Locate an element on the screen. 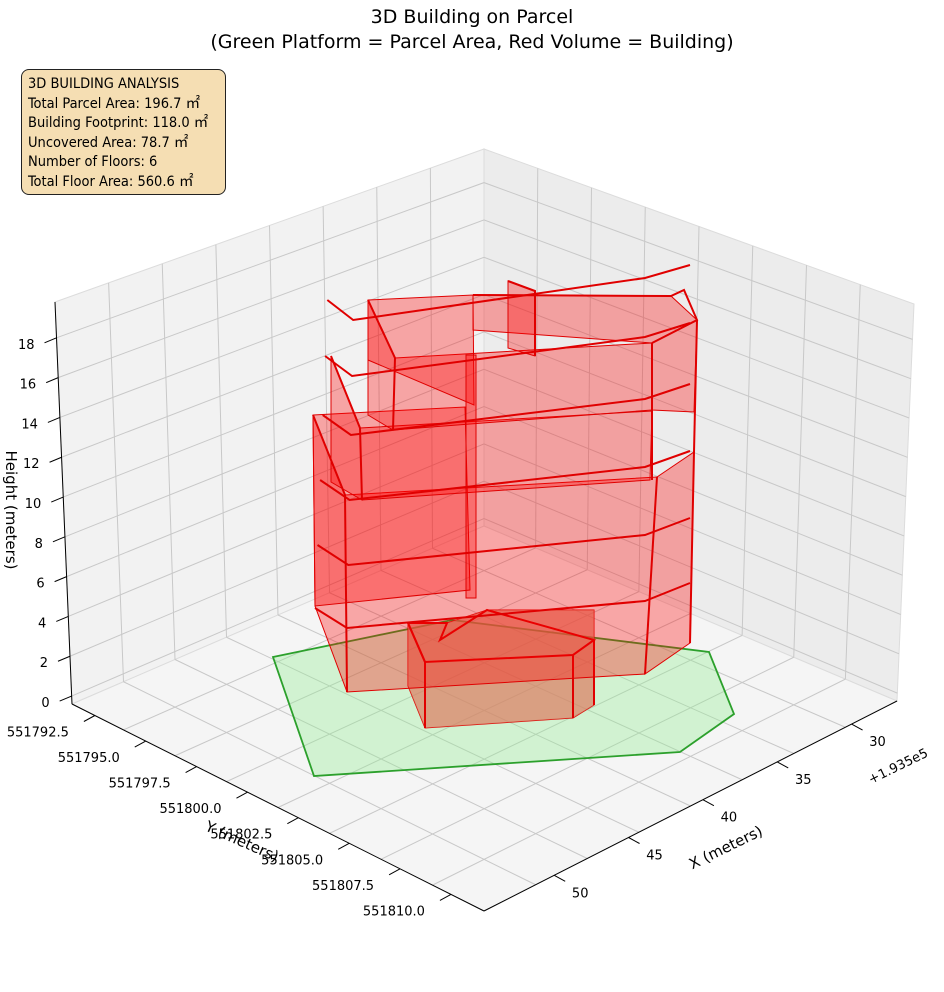 The height and width of the screenshot is (992, 944). y-tick-label: 551807.5 is located at coordinates (343, 886).